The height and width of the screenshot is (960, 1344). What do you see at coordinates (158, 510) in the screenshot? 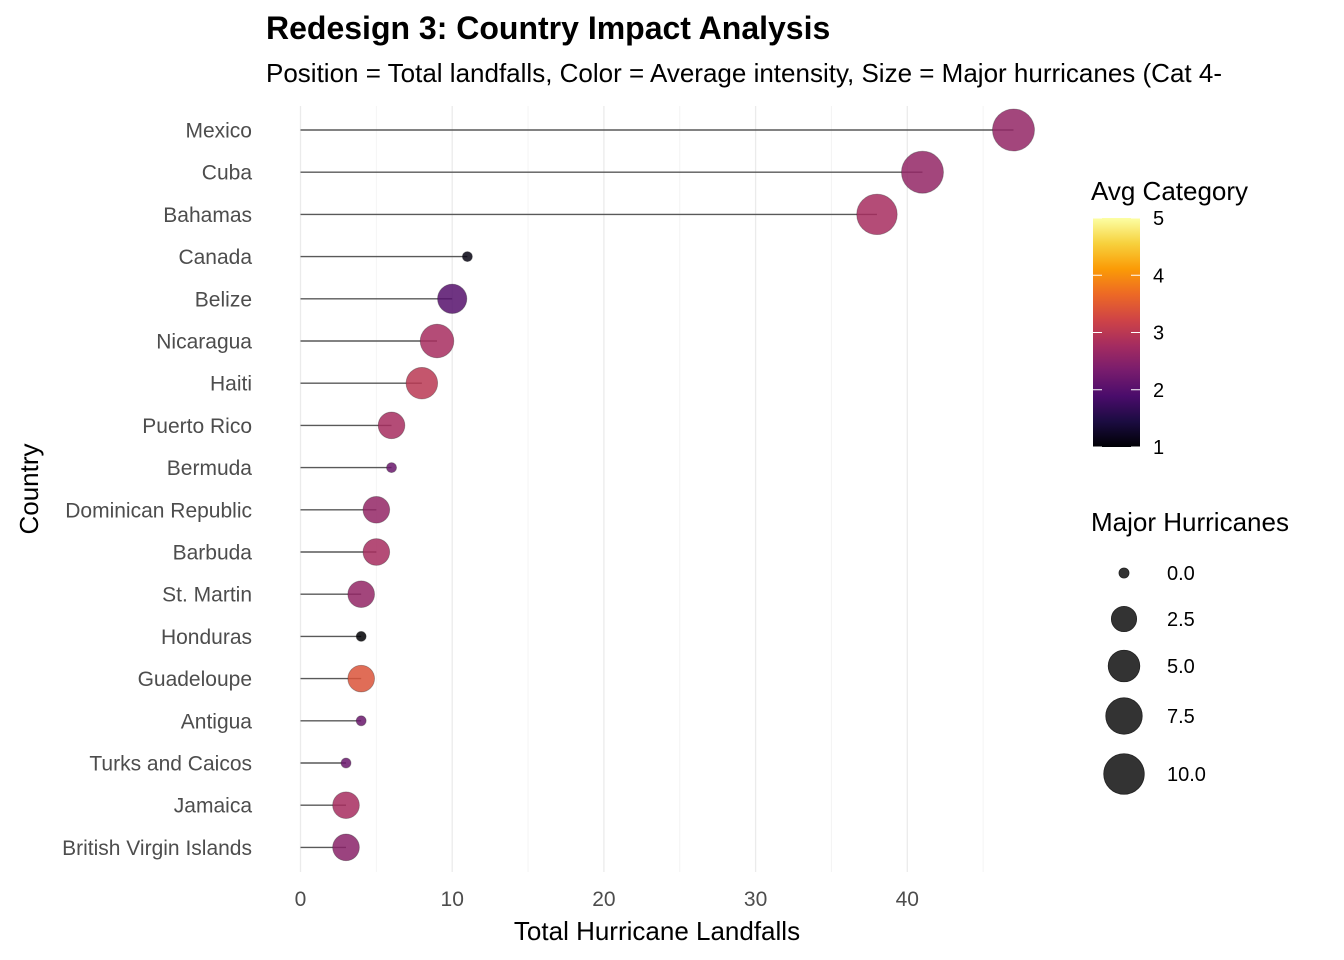
I see `country-label: Dominican Republic` at bounding box center [158, 510].